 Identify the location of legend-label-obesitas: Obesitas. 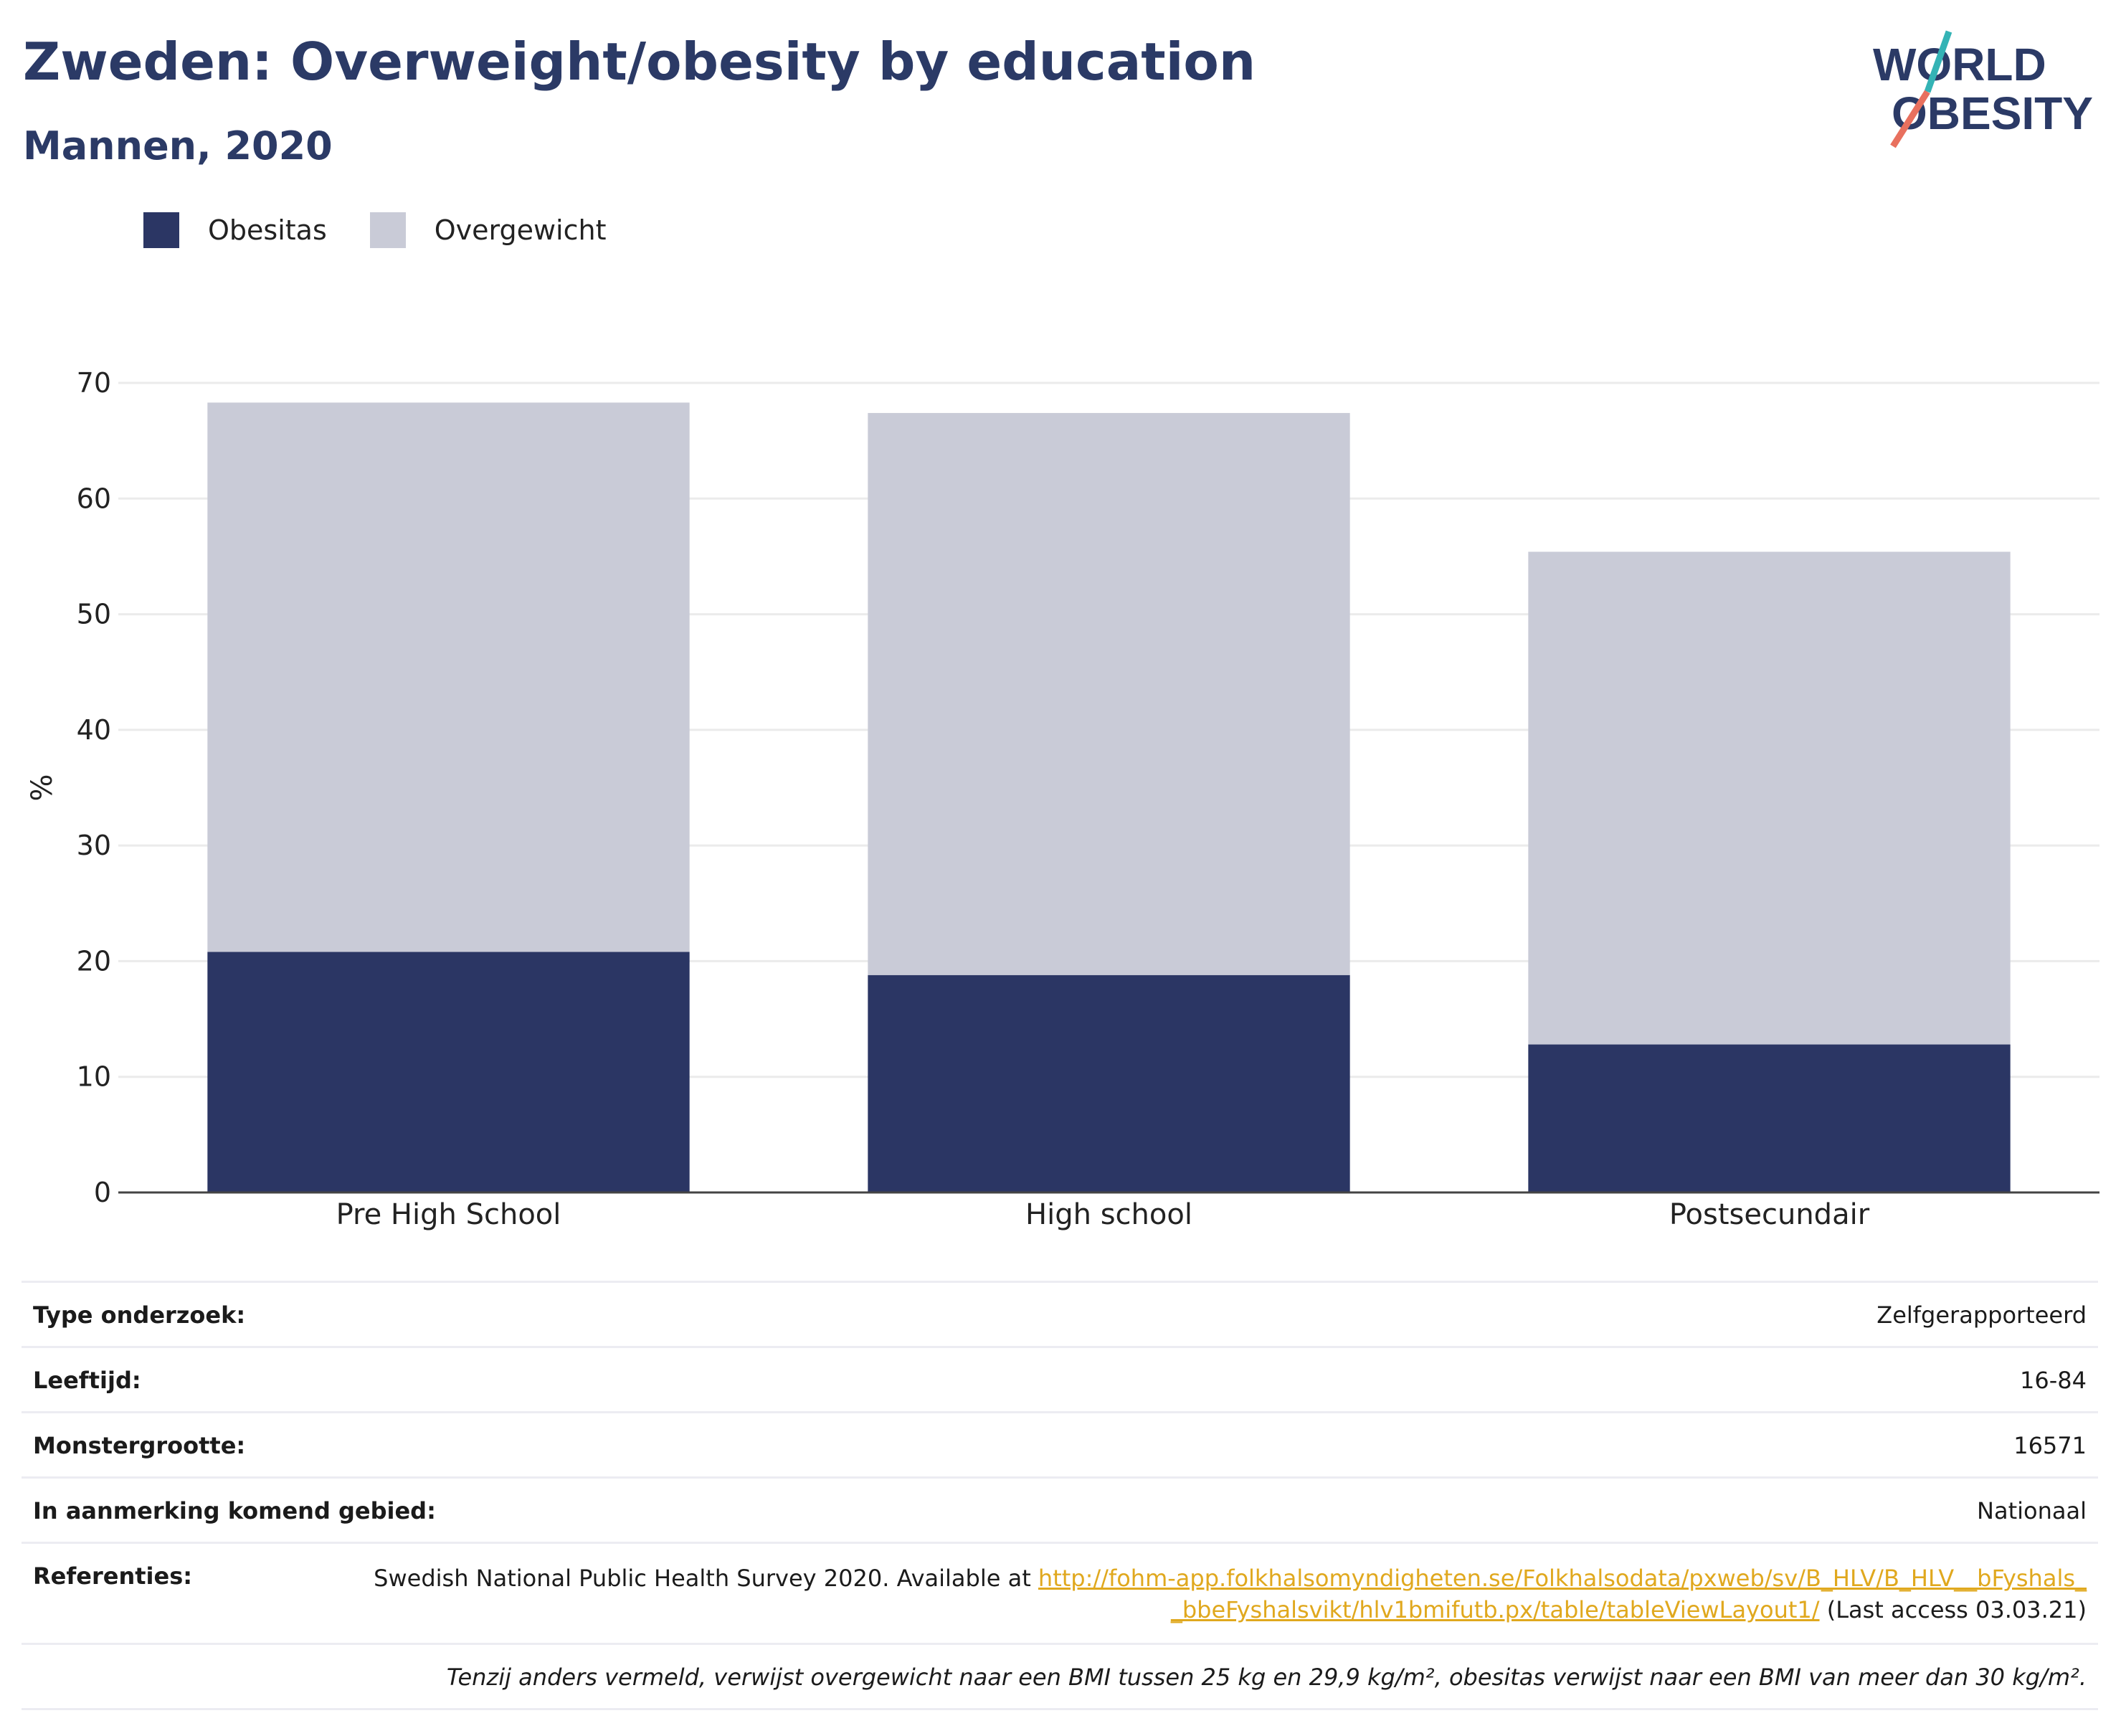
(267, 230).